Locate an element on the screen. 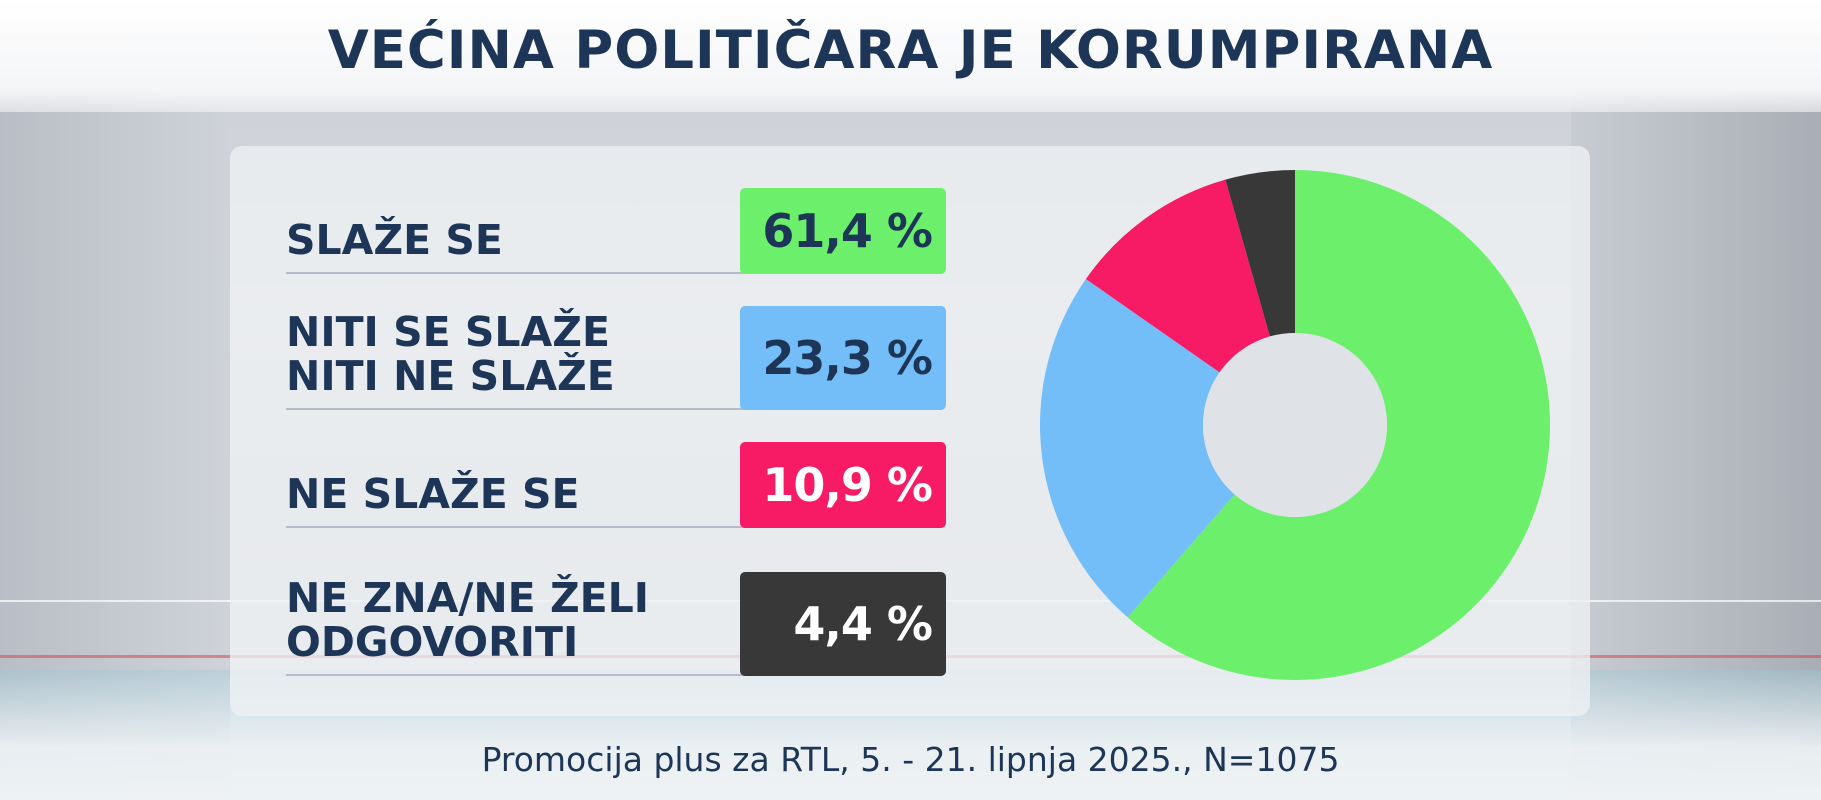 Image resolution: width=1821 pixels, height=800 pixels. value-badge: 10,9 % is located at coordinates (843, 485).